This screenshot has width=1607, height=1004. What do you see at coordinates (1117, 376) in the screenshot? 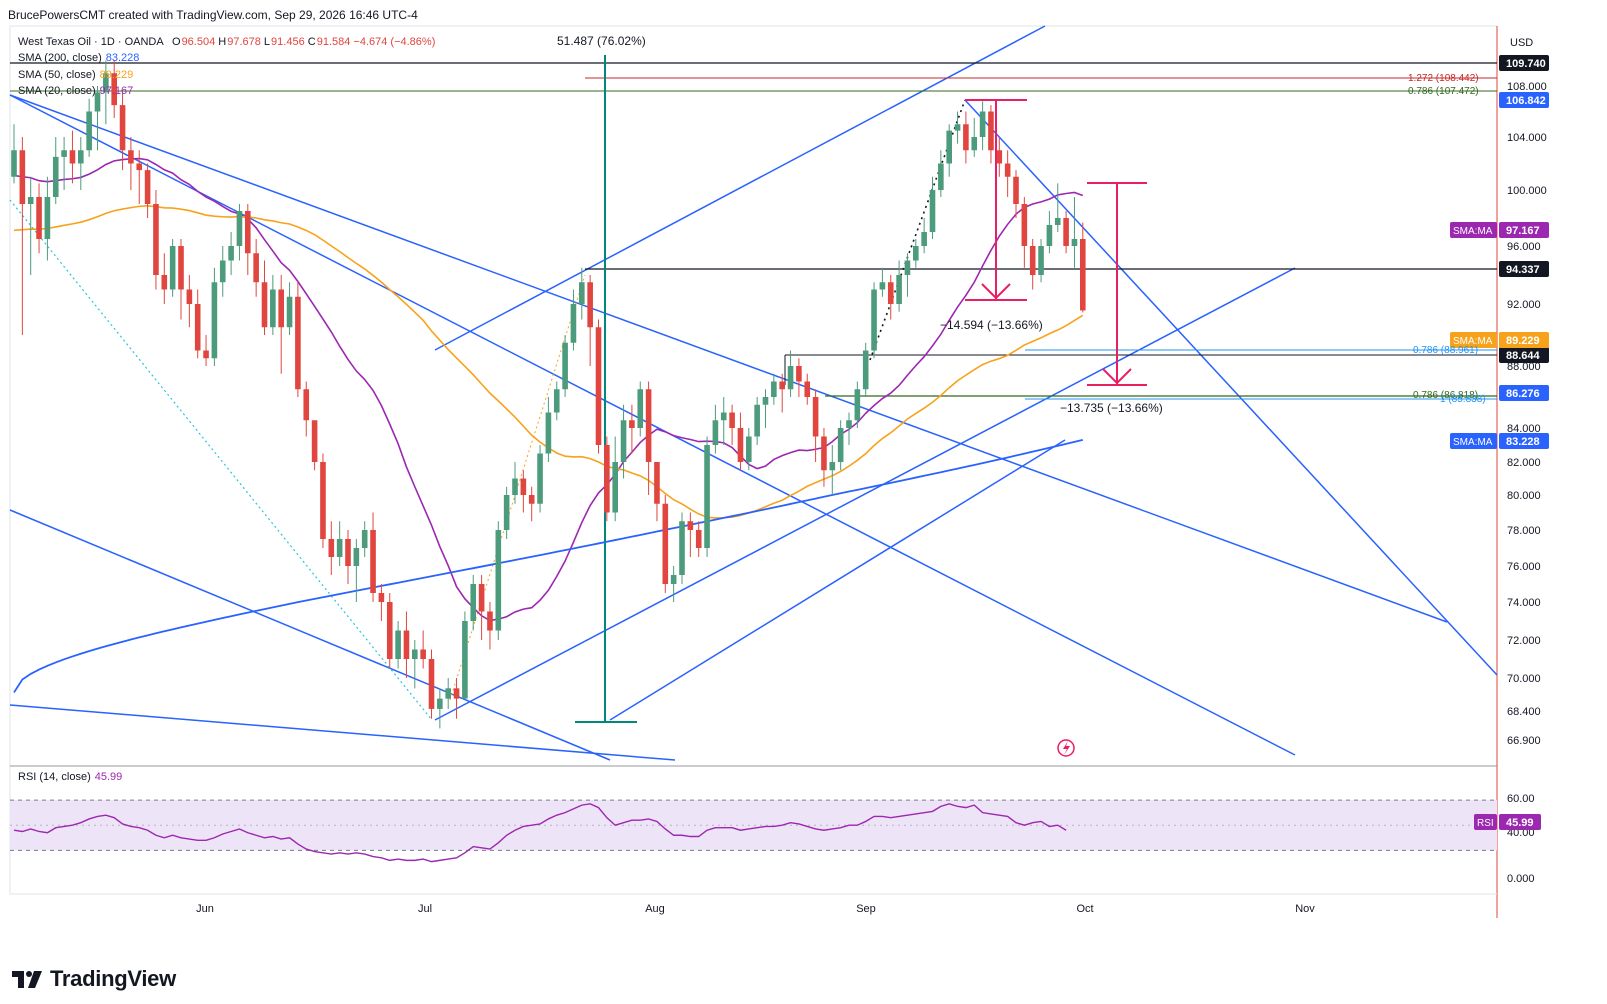
I see `measure-arrow` at bounding box center [1117, 376].